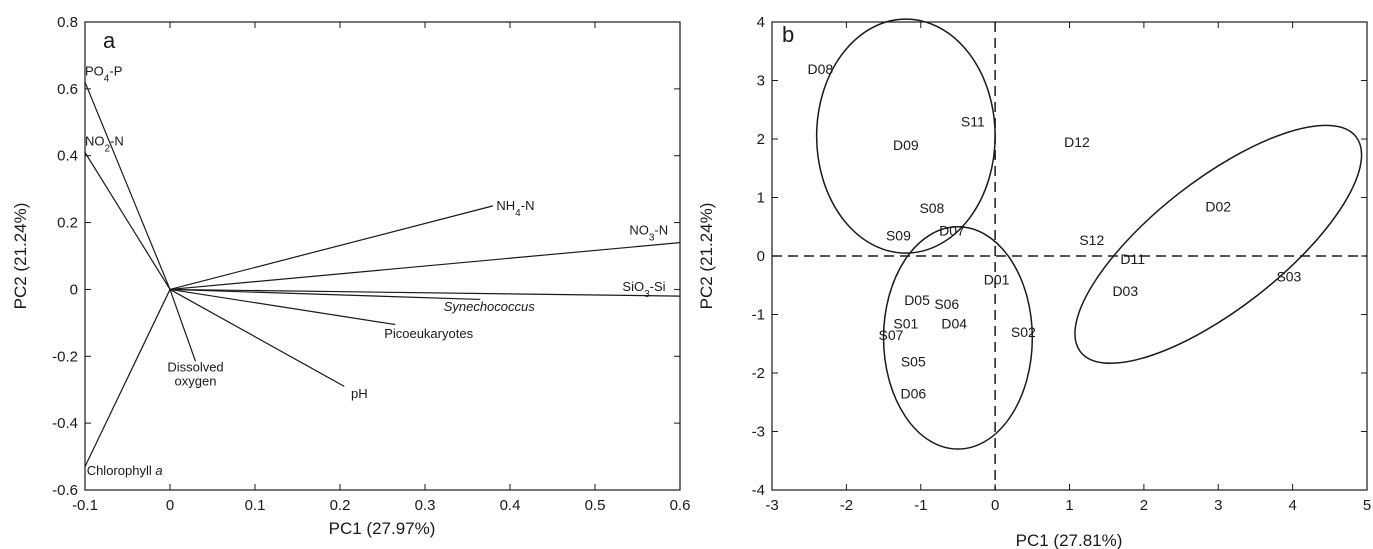 The height and width of the screenshot is (549, 1373). I want to click on vector-label: Dissolved, so click(195, 366).